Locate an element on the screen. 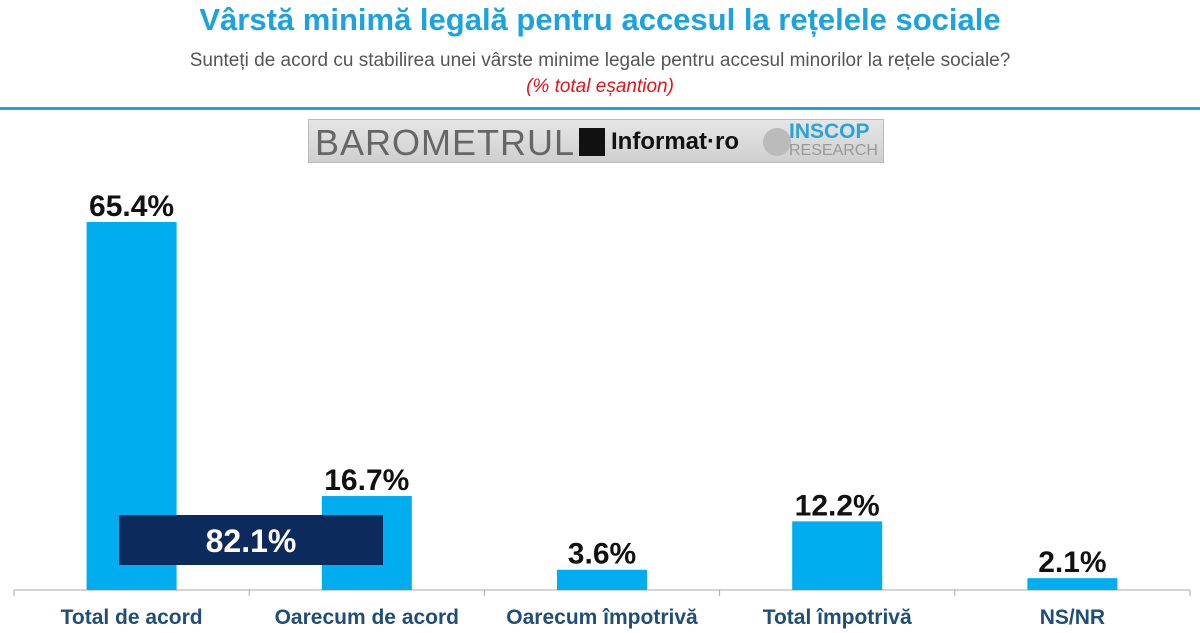  chart-note: (% total eșantion) is located at coordinates (600, 86).